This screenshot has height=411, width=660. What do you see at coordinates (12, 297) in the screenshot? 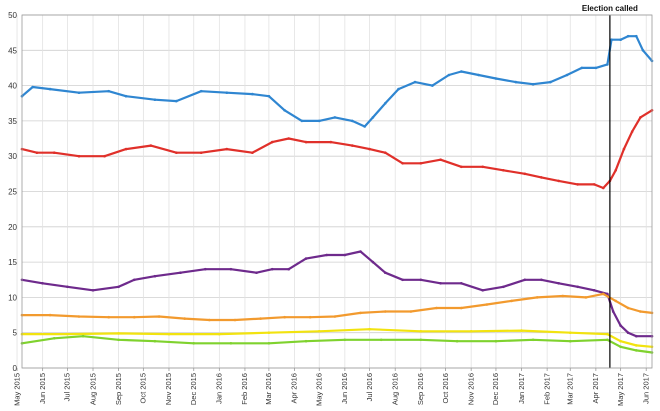
I see `y-tick-label: 10` at bounding box center [12, 297].